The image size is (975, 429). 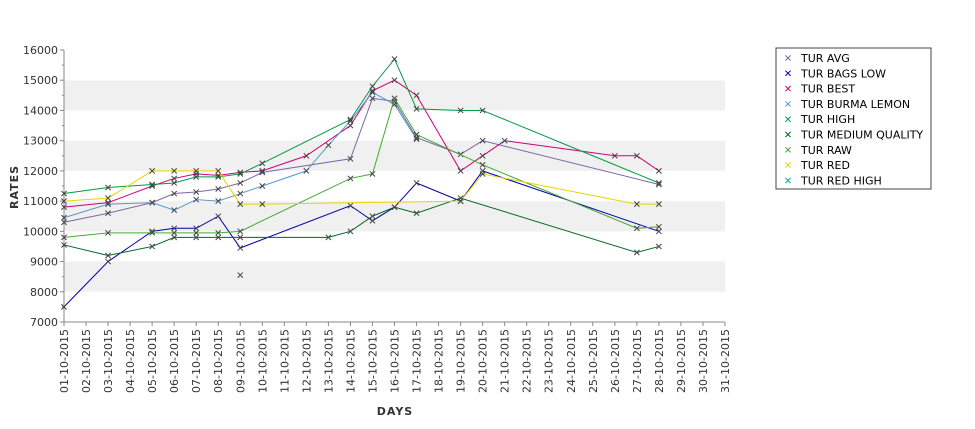 What do you see at coordinates (44, 292) in the screenshot?
I see `y-tick-label: 8000` at bounding box center [44, 292].